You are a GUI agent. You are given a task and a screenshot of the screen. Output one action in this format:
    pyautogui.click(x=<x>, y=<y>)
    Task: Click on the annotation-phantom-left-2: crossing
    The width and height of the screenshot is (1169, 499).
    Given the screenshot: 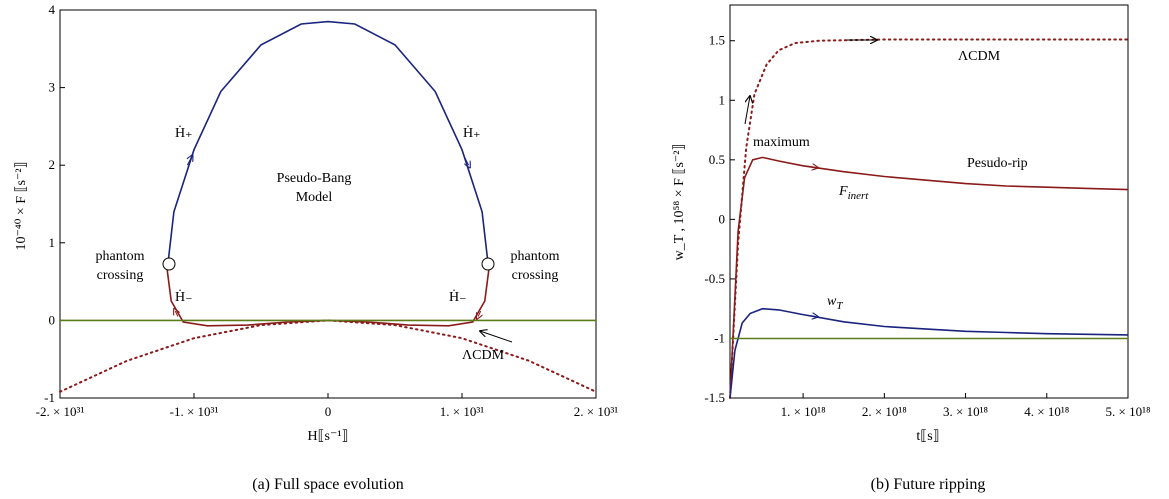 What is the action you would take?
    pyautogui.click(x=120, y=275)
    